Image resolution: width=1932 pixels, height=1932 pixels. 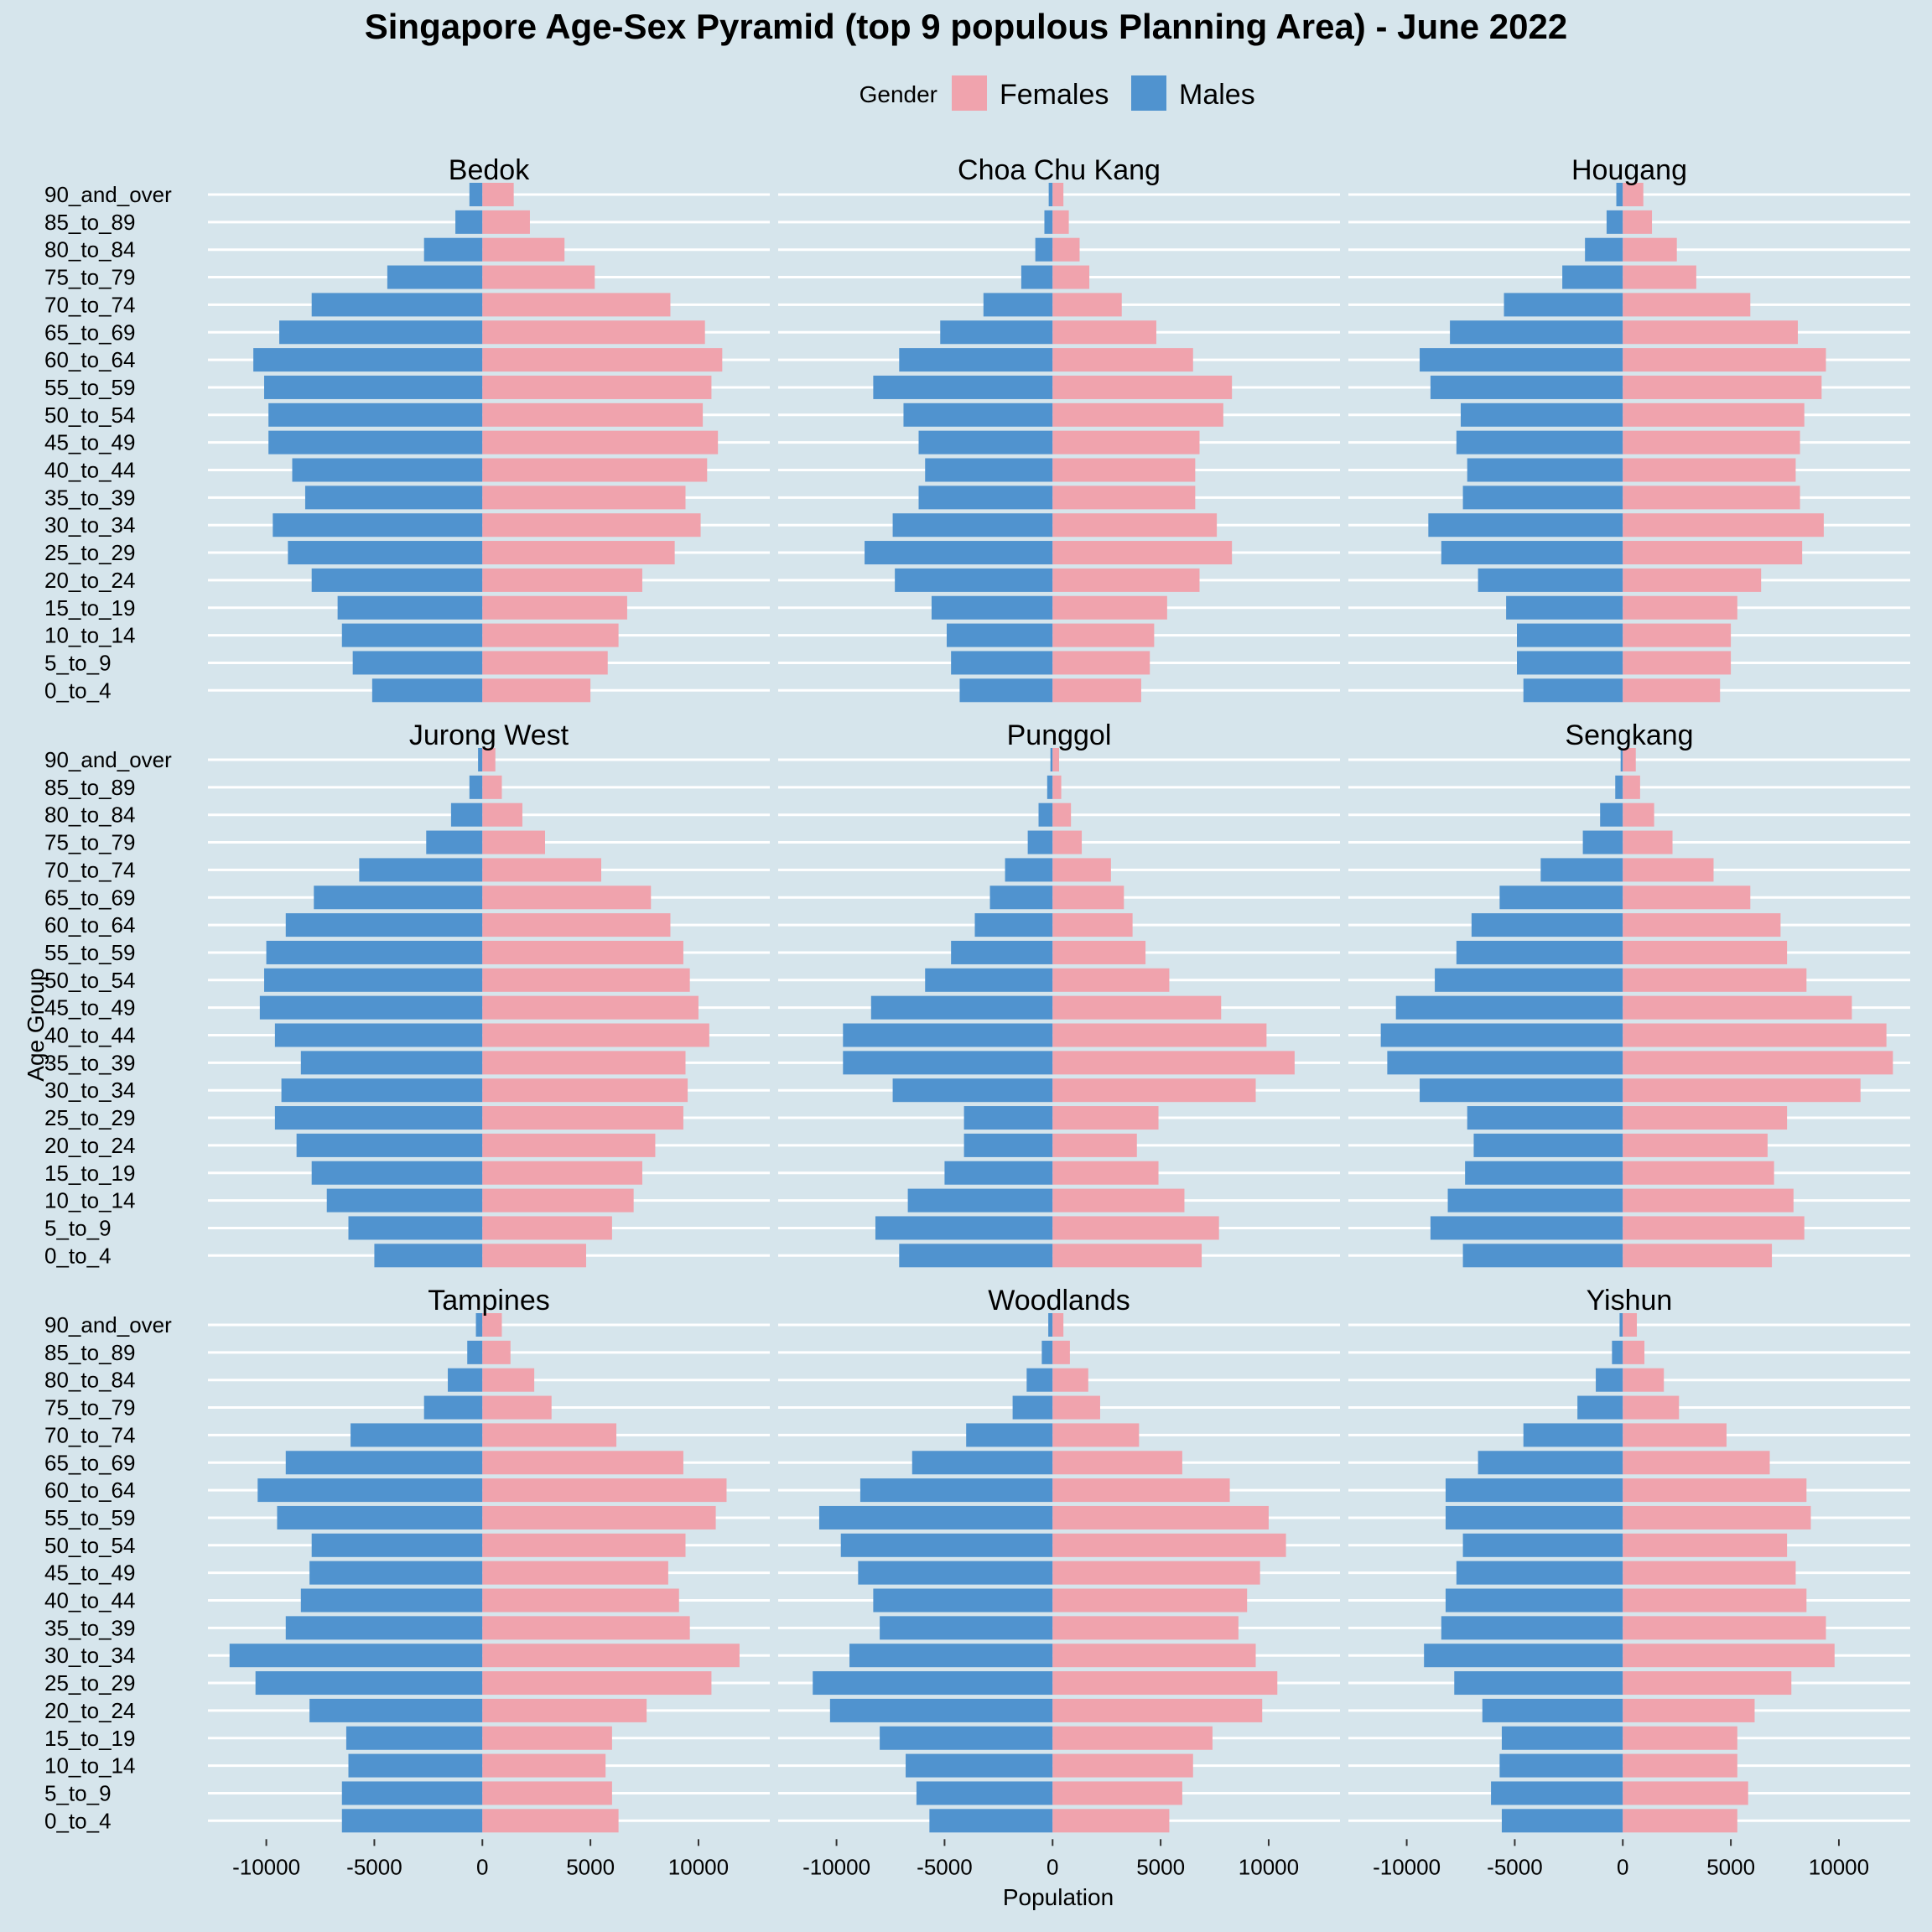 What do you see at coordinates (1515, 1867) in the screenshot?
I see `x-tick-label: -5000` at bounding box center [1515, 1867].